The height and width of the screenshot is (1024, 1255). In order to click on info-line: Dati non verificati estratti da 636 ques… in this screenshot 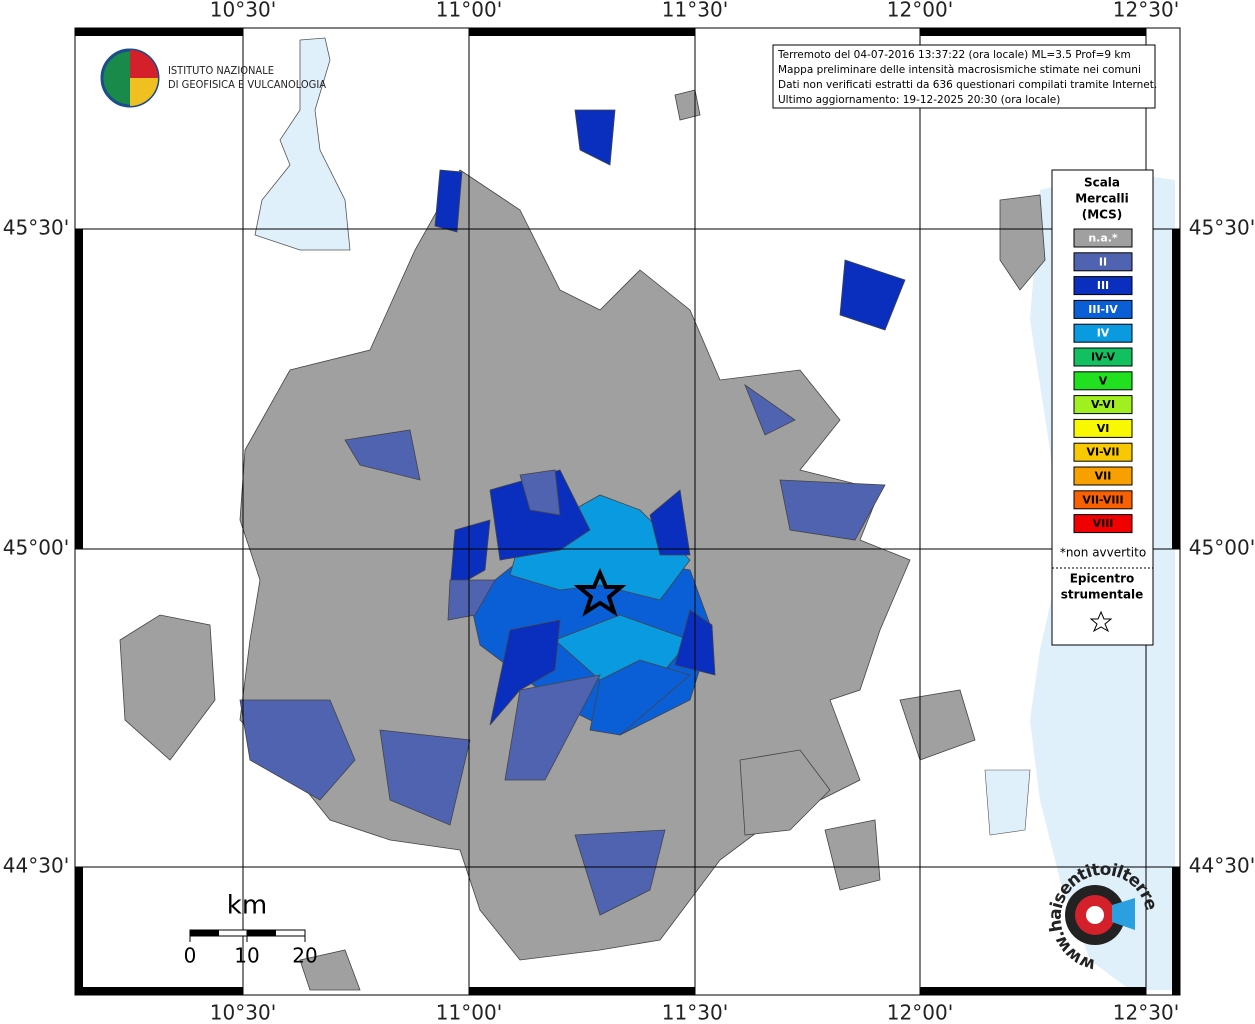, I will do `click(967, 85)`.